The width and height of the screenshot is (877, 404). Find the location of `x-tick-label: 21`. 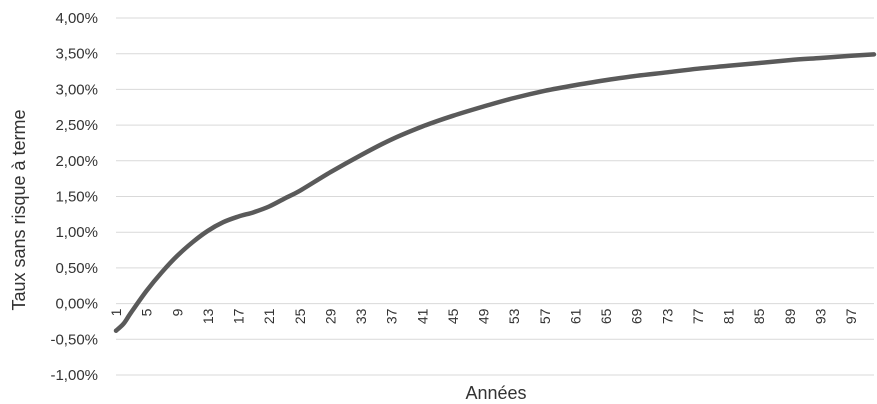

x-tick-label: 21 is located at coordinates (269, 316).